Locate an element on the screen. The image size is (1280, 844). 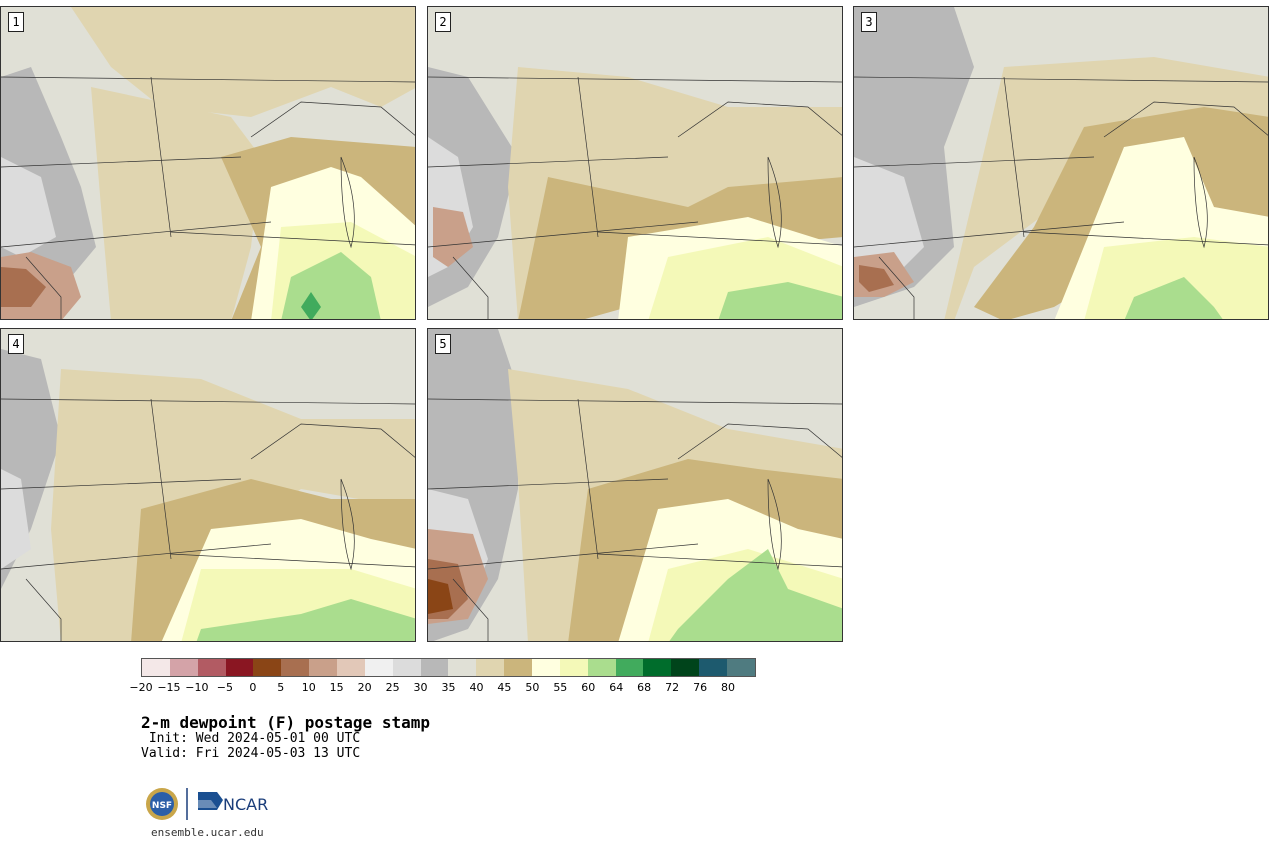
colorbar-tick-label: −5 is located at coordinates (224, 687).